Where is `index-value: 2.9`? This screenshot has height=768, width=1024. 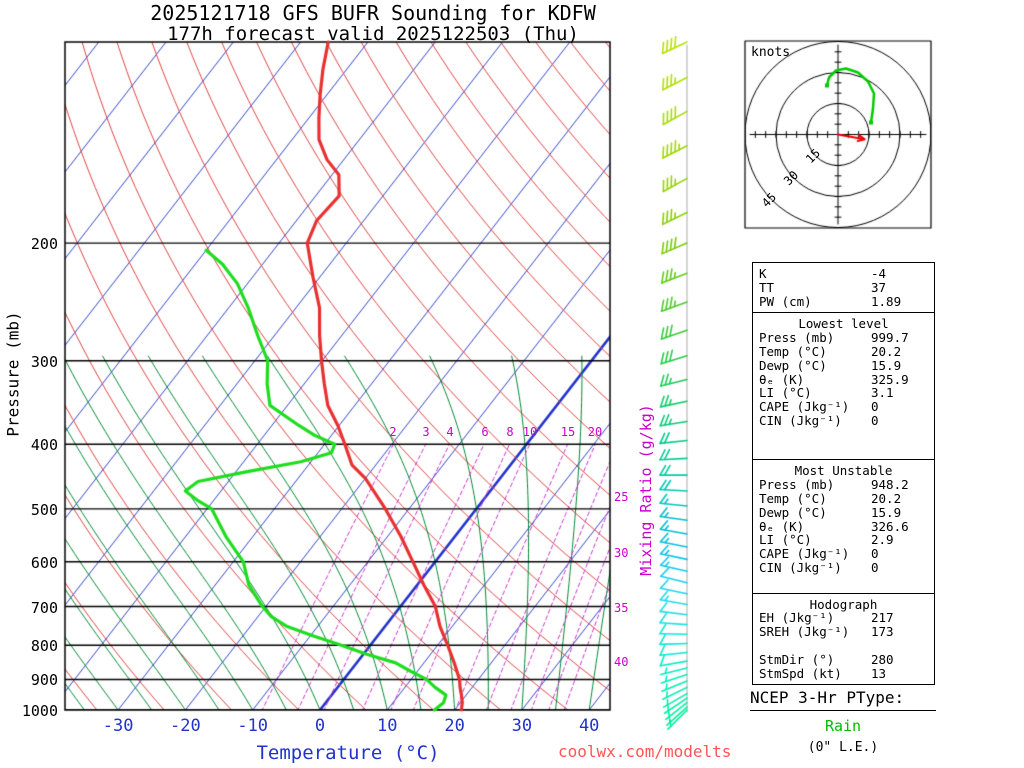
index-value: 2.9 is located at coordinates (882, 540).